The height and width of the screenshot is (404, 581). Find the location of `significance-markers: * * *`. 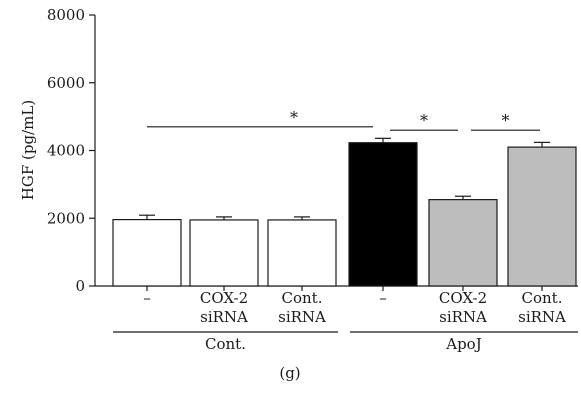

significance-markers: * * * is located at coordinates (343, 119).